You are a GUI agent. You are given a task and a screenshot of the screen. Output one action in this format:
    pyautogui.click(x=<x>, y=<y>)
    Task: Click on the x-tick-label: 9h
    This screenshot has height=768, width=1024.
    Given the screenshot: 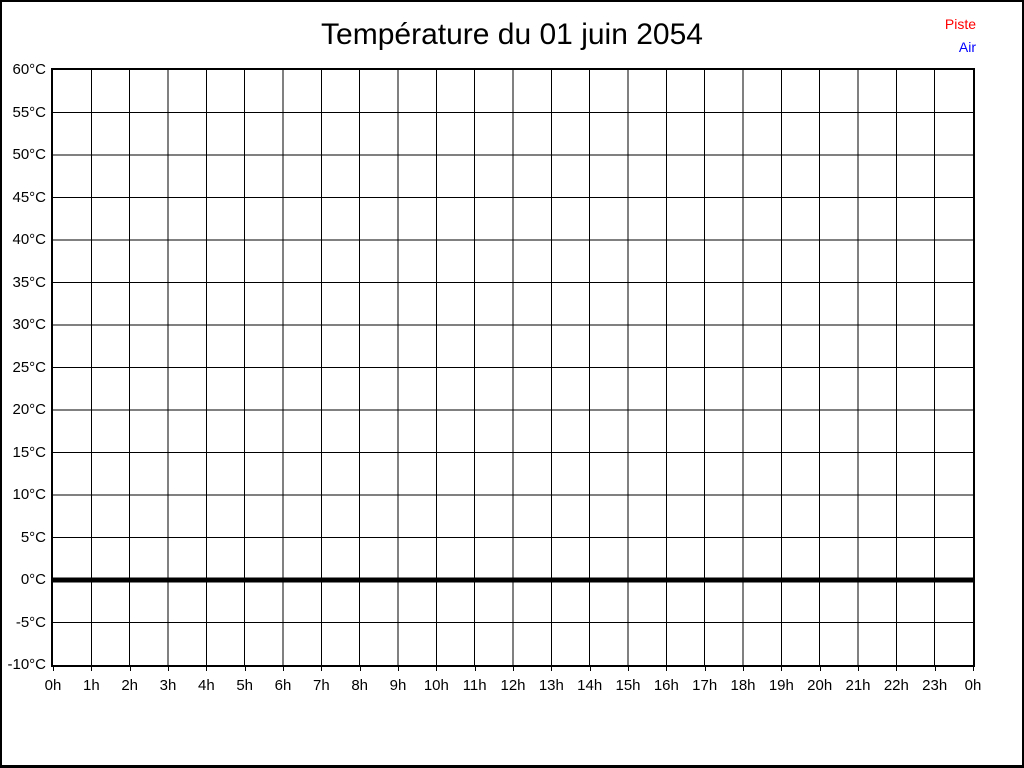 What is the action you would take?
    pyautogui.click(x=398, y=685)
    